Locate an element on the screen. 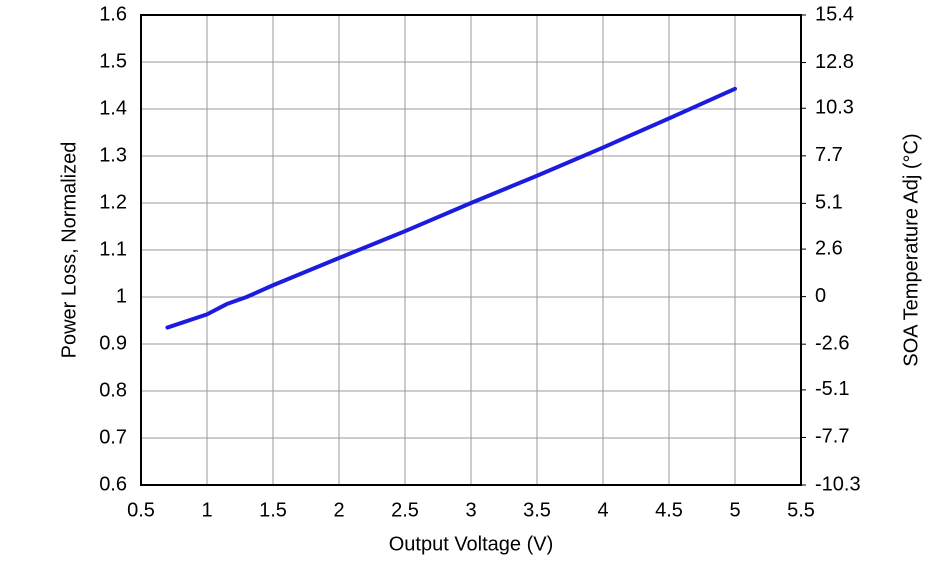 The image size is (939, 564). y-tick-label: 1.2 is located at coordinates (113, 202).